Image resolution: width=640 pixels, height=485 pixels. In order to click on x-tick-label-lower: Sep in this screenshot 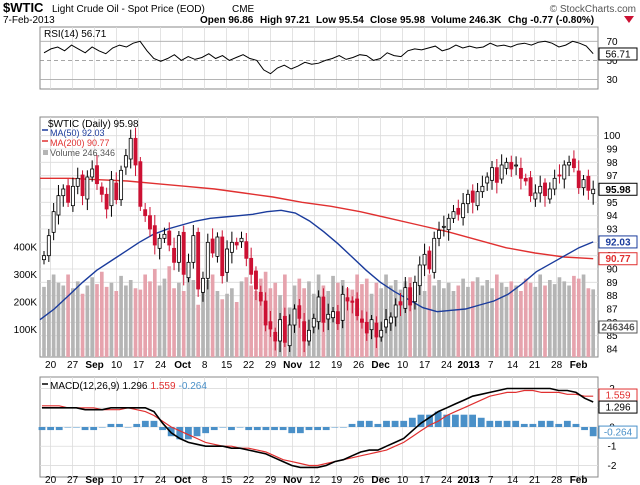, I will do `click(94, 480)`.